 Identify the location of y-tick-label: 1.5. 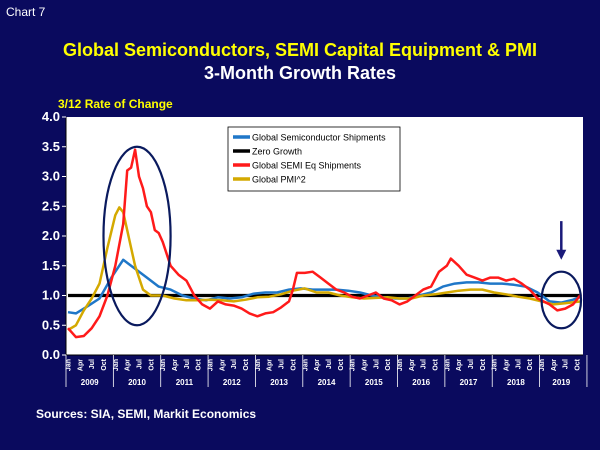
(51, 265).